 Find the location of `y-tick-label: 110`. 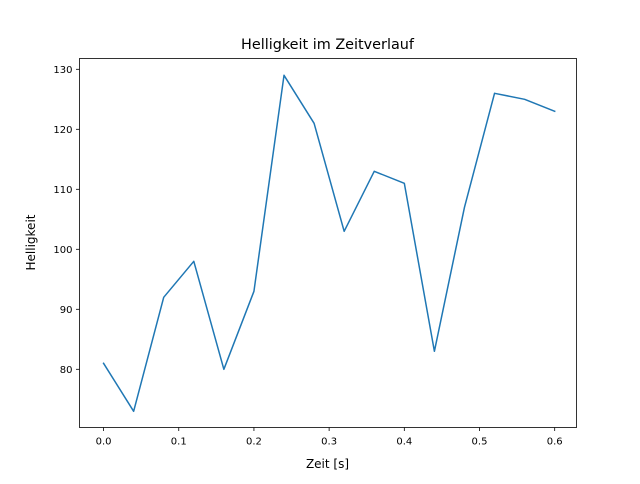

y-tick-label: 110 is located at coordinates (62, 190).